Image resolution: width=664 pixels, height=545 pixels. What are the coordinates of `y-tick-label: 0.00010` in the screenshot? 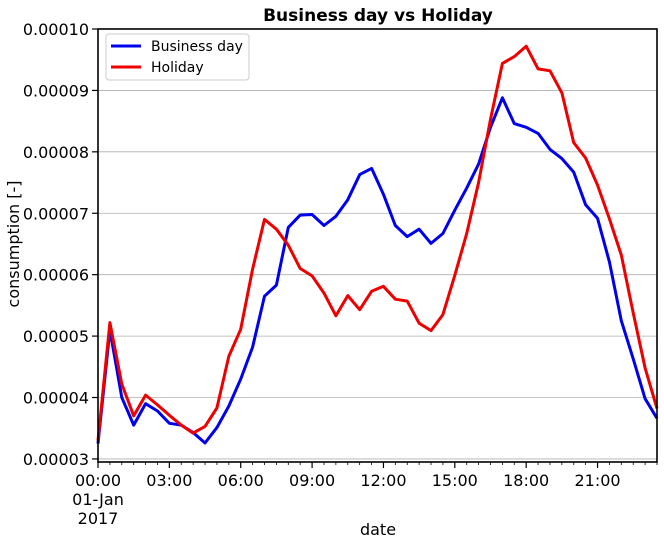 It's located at (56, 29).